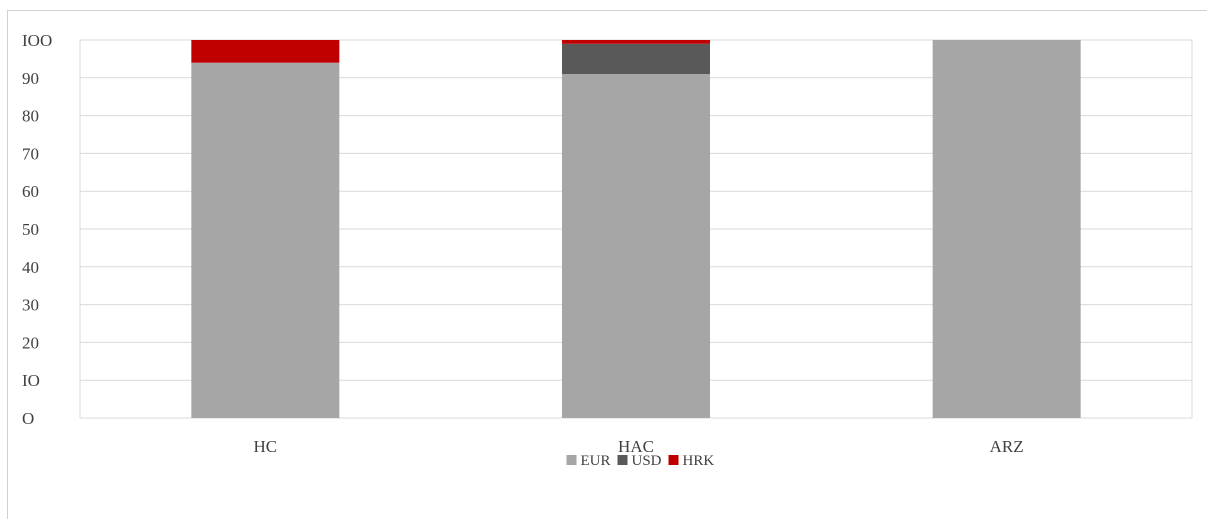  What do you see at coordinates (30, 267) in the screenshot?
I see `y-tick-label-40: 40` at bounding box center [30, 267].